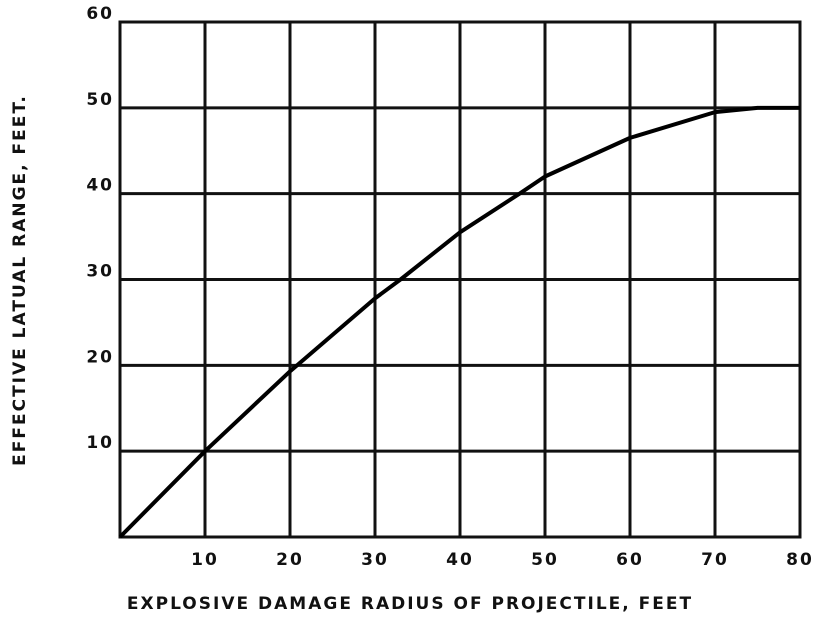 This screenshot has width=822, height=630. Describe the element at coordinates (20, 280) in the screenshot. I see `y-axis-label: EFFECTIVE LATUAL RANGE, FEET.` at that location.